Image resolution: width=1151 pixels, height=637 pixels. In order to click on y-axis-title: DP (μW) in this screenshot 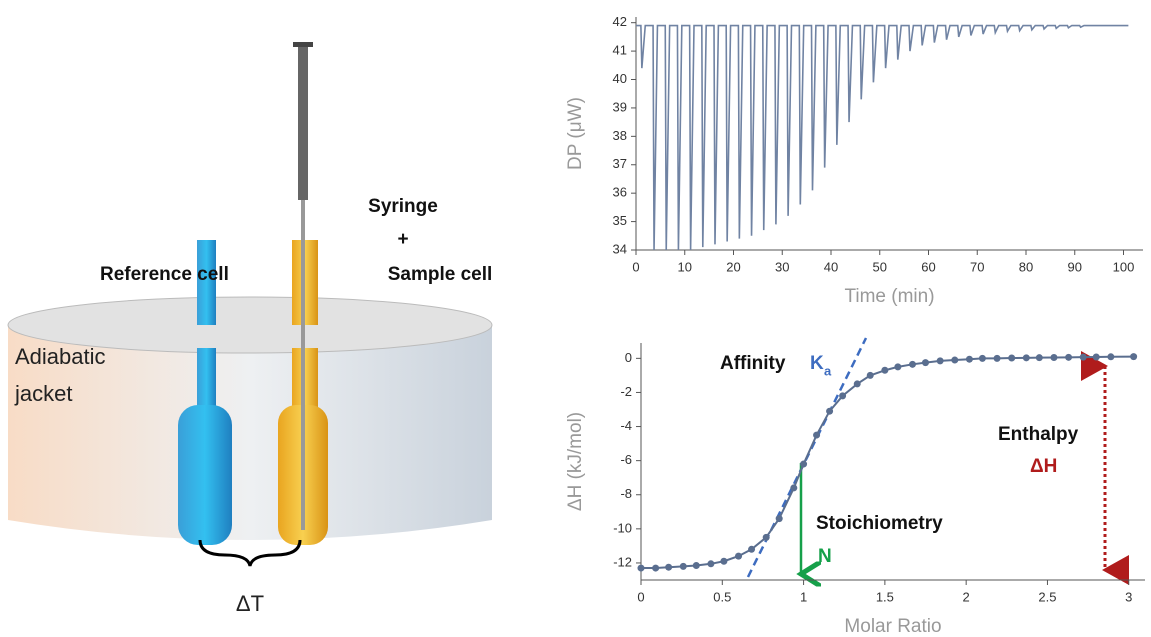, I will do `click(575, 133)`.